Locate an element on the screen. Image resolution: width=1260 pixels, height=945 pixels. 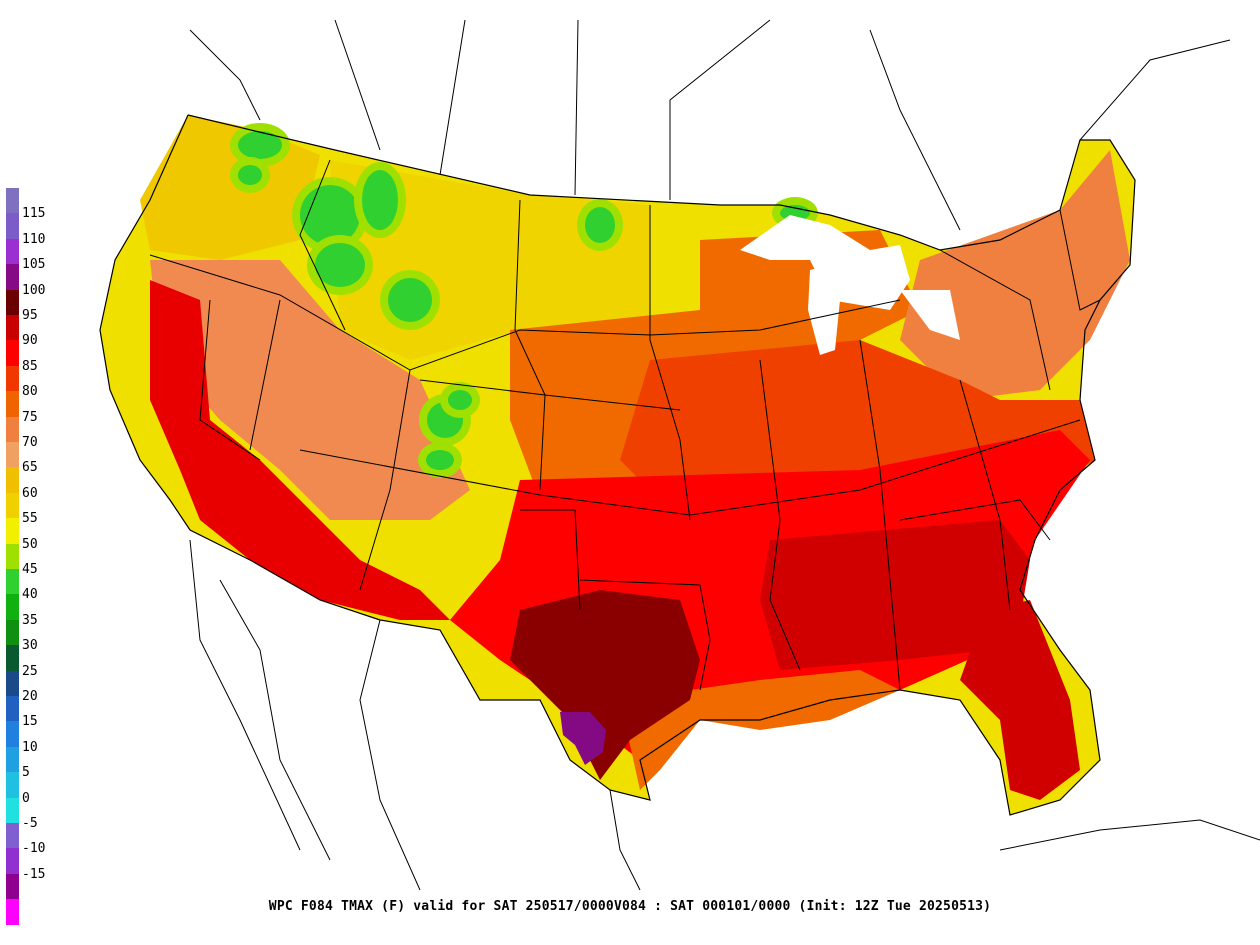
legend-tick-label: 40 is located at coordinates (30, 595).